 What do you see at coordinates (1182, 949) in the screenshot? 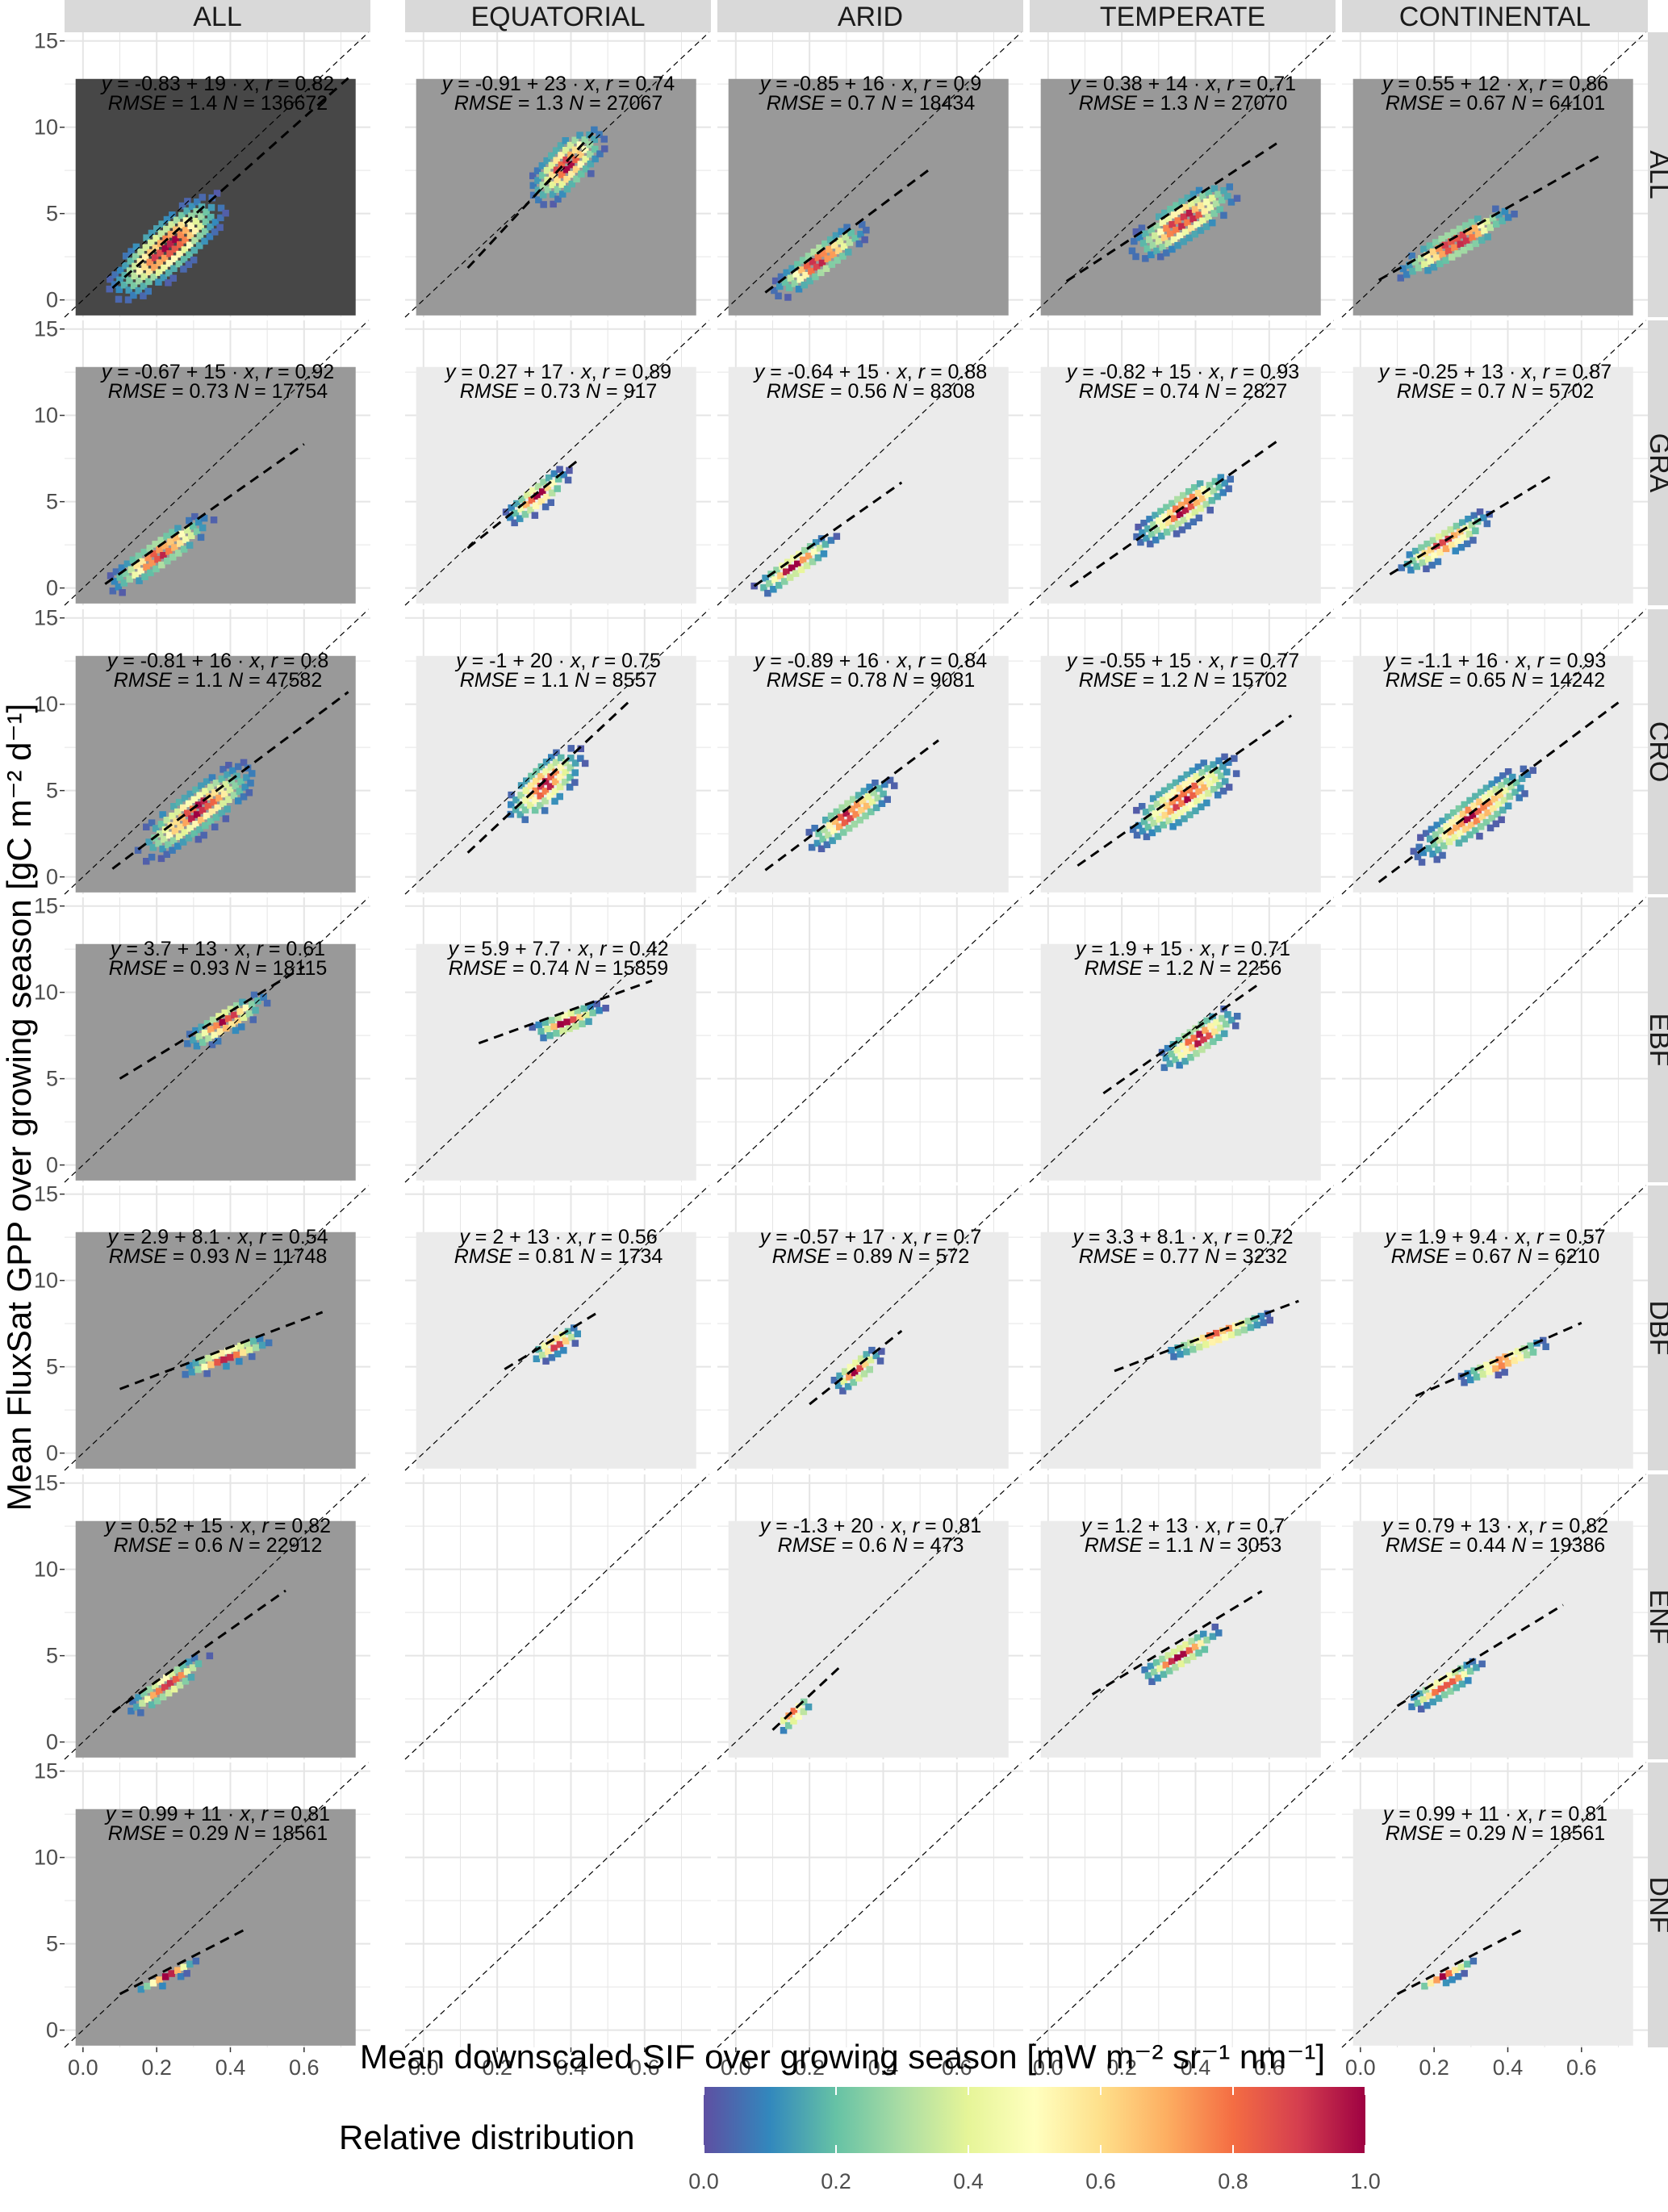
I see `regression-equation: y = 1.9 + 15 · x, r = 0.71` at bounding box center [1182, 949].